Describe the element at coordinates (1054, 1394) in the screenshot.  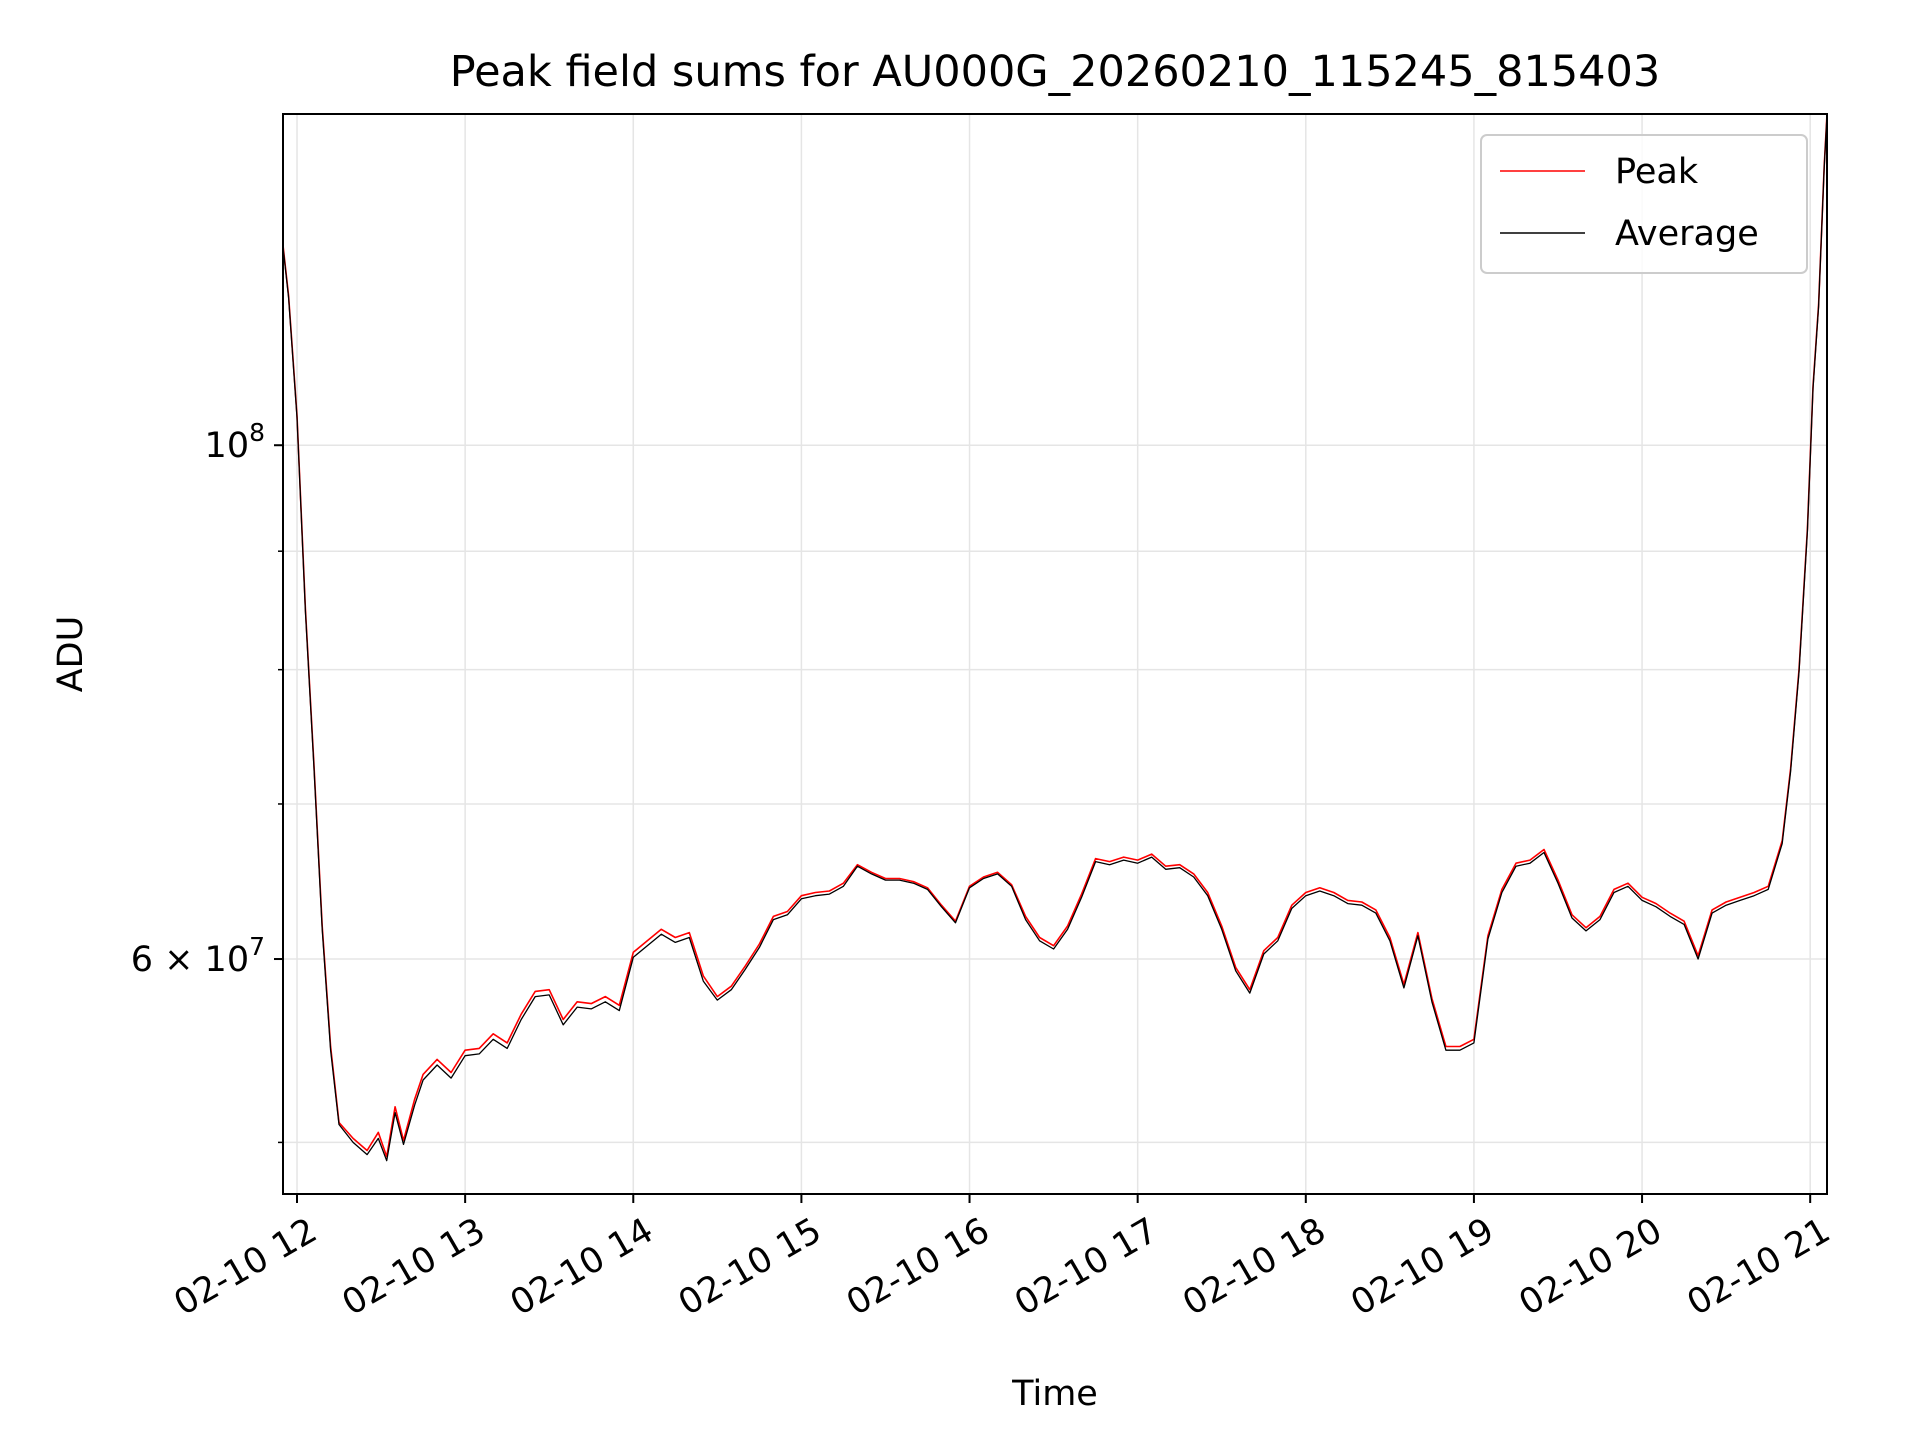
I see `x-axis-label: Time` at that location.